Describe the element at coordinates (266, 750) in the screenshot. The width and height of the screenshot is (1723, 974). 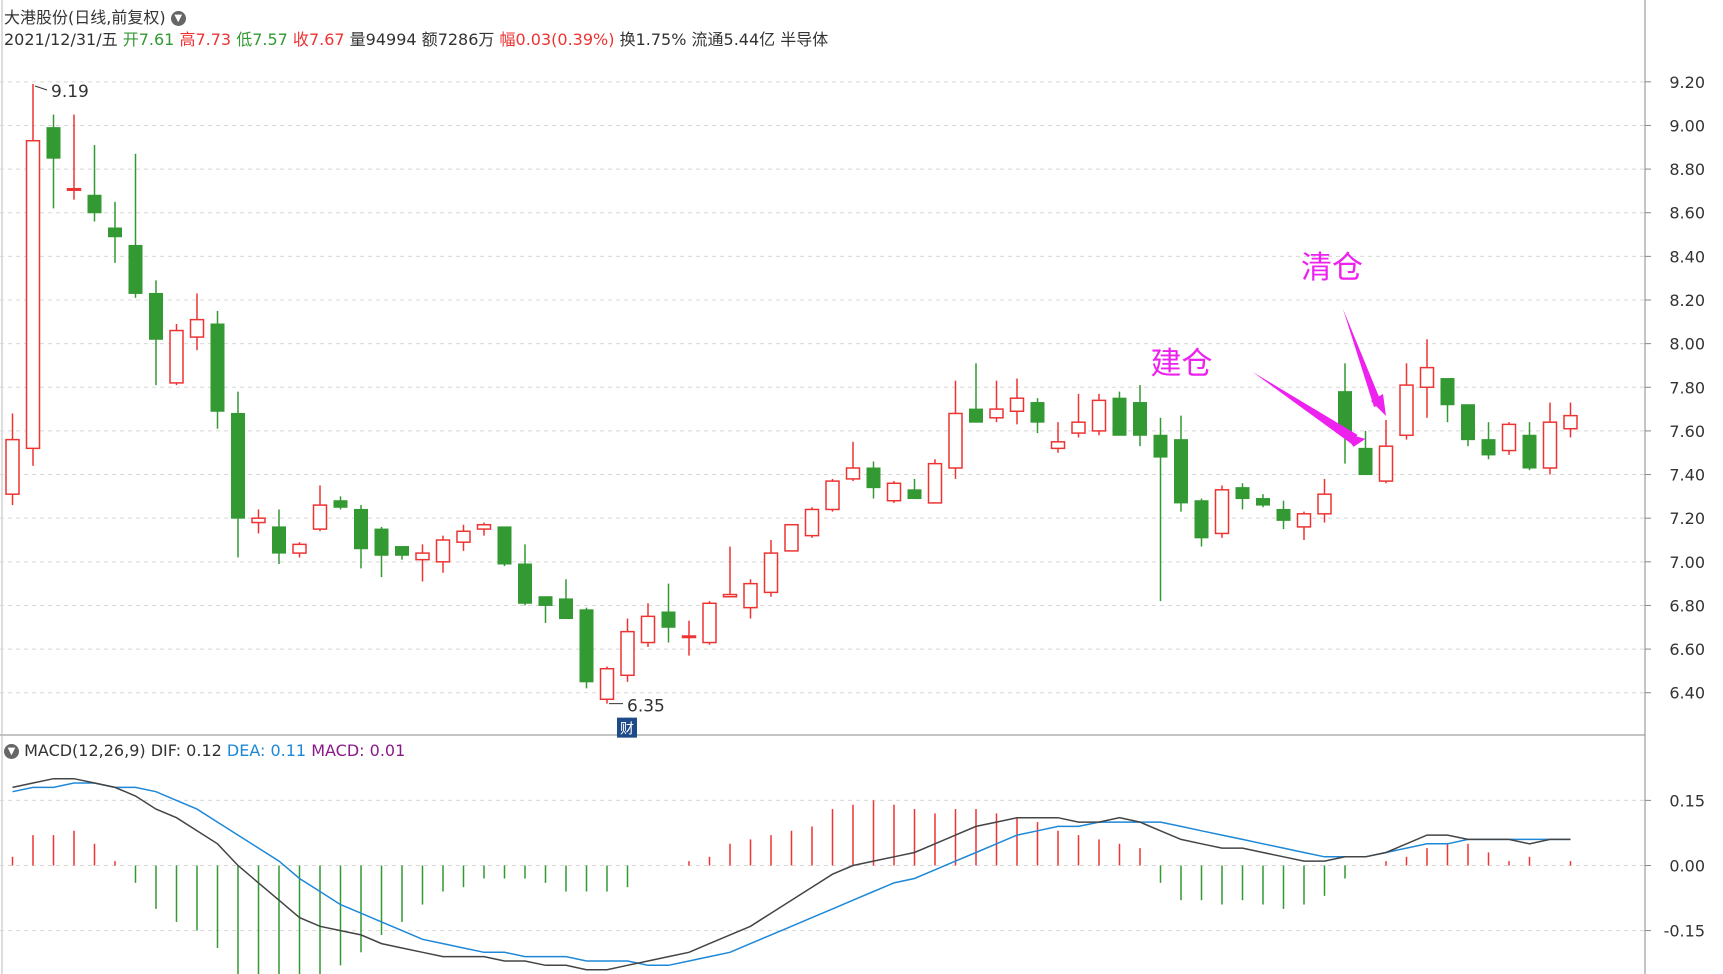
I see `dea-value: DEA: 0.11` at that location.